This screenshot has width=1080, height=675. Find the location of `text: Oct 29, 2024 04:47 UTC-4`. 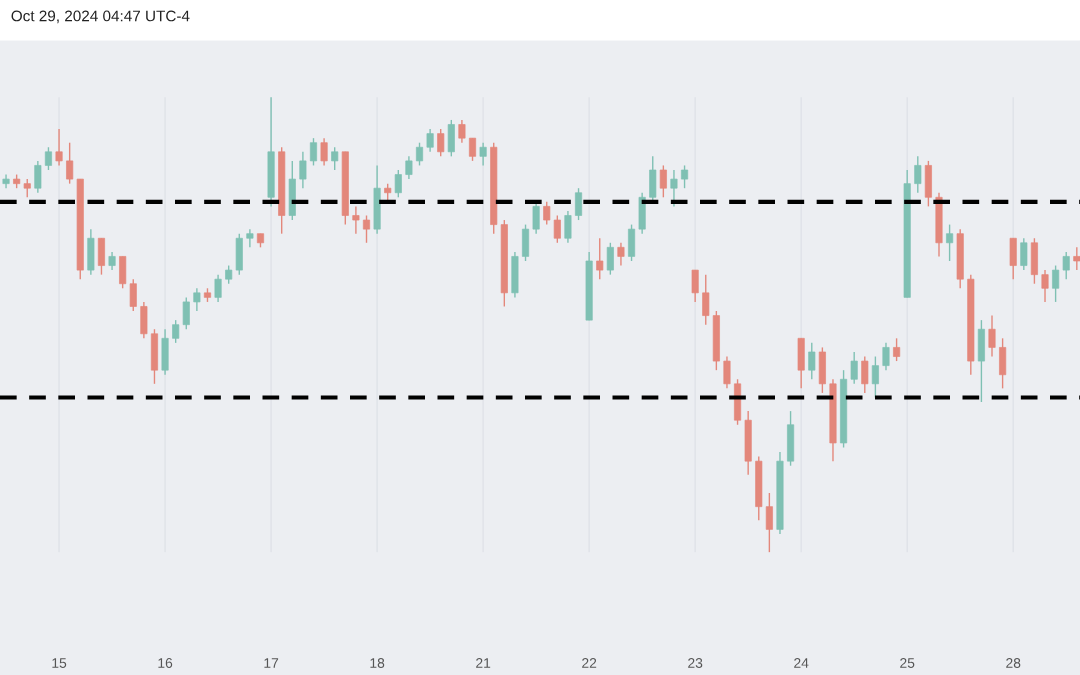

text: Oct 29, 2024 04:47 UTC-4 is located at coordinates (100, 17).